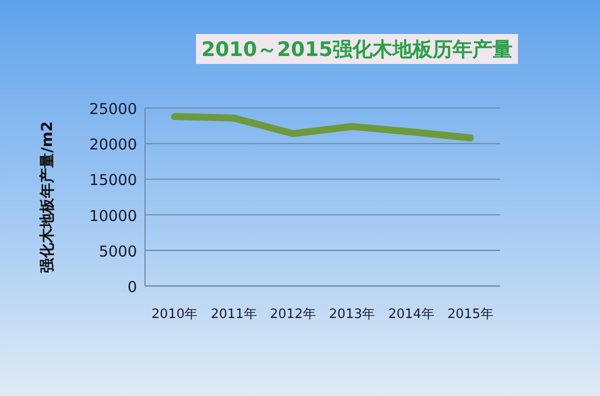 The height and width of the screenshot is (396, 600). Describe the element at coordinates (352, 314) in the screenshot. I see `x-tick-label: 2013年` at that location.